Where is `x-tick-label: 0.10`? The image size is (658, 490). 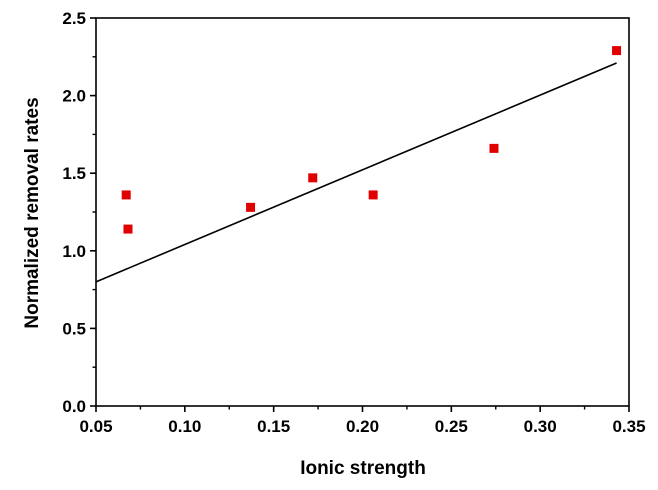 x-tick-label: 0.10 is located at coordinates (184, 426).